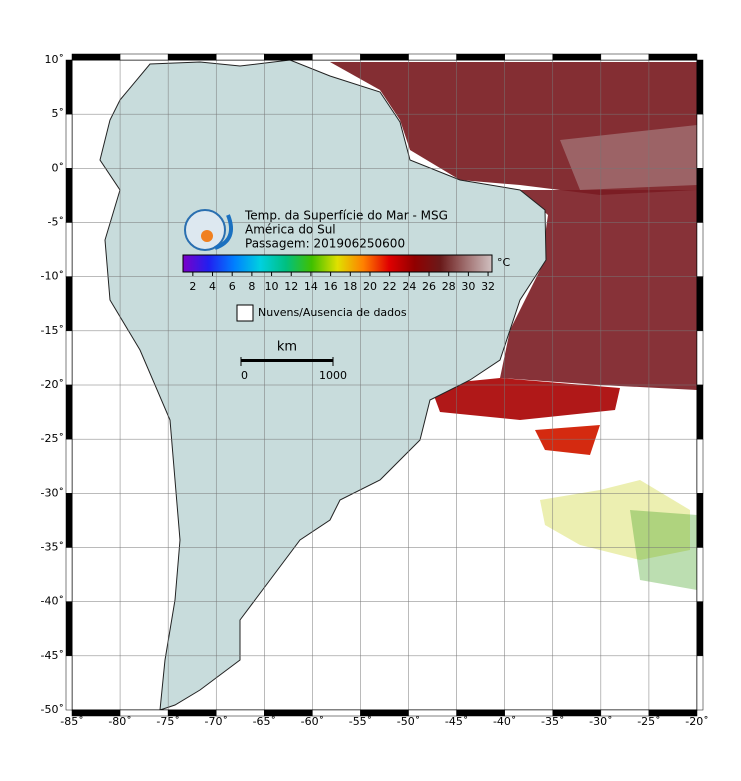 This screenshot has width=741, height=781. What do you see at coordinates (244, 375) in the screenshot?
I see `scale-tick-label: 0` at bounding box center [244, 375].